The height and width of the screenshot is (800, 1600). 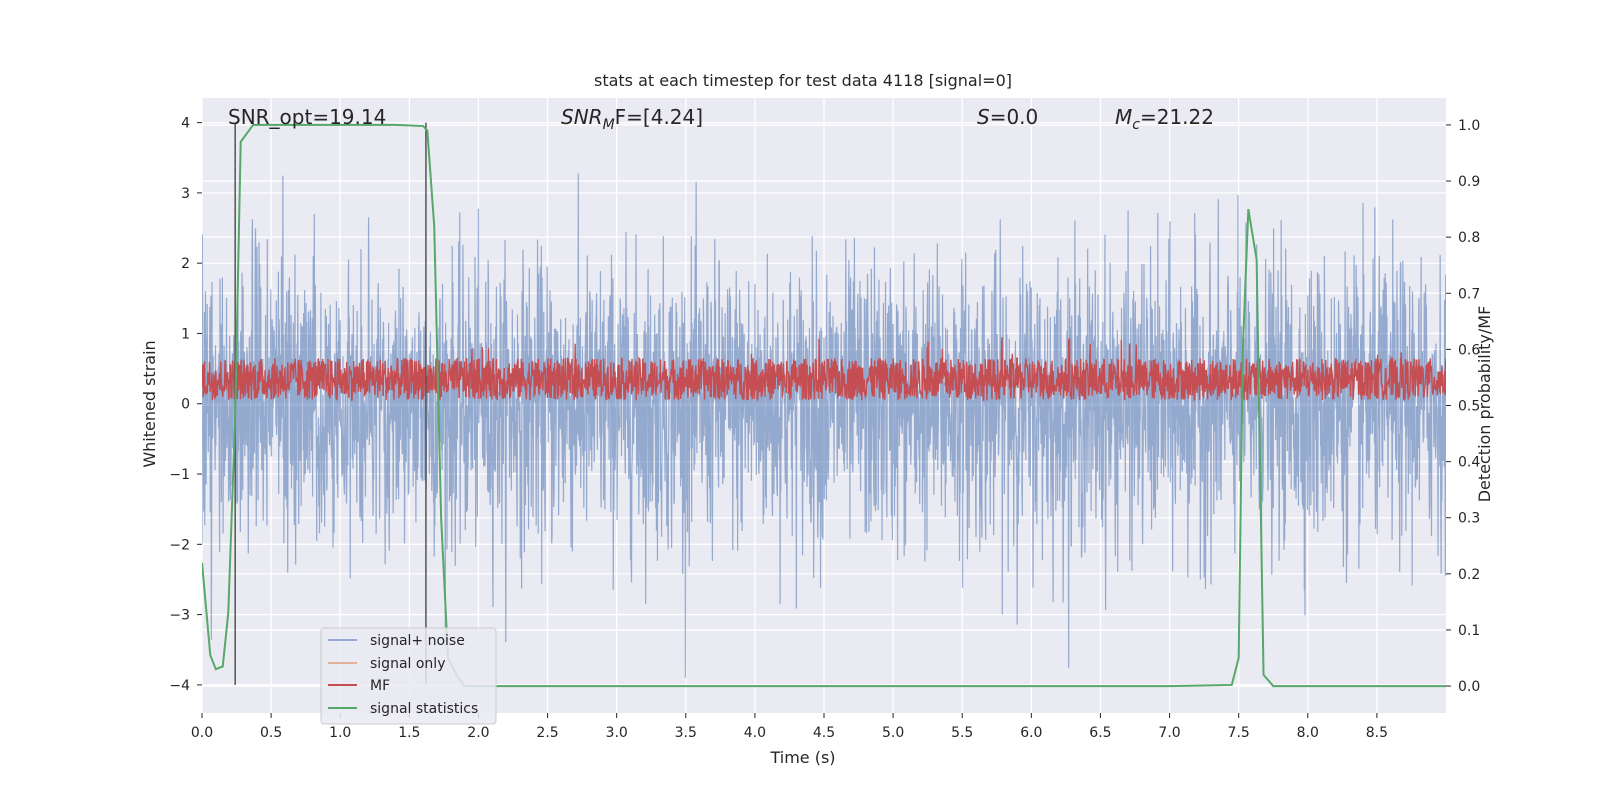 What do you see at coordinates (424, 709) in the screenshot?
I see `legend-label-signal-statistics: signal statistics` at bounding box center [424, 709].